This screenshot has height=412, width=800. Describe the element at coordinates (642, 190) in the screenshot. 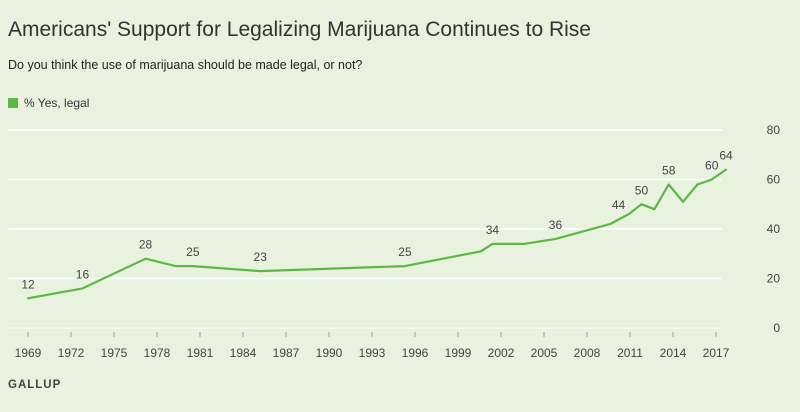

I see `data-label: 50` at that location.